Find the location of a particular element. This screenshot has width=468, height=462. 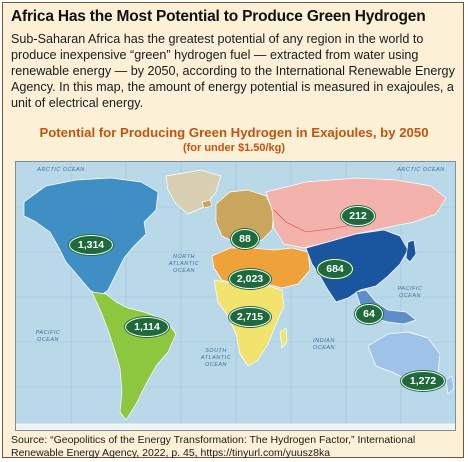

region-europe is located at coordinates (245, 217).